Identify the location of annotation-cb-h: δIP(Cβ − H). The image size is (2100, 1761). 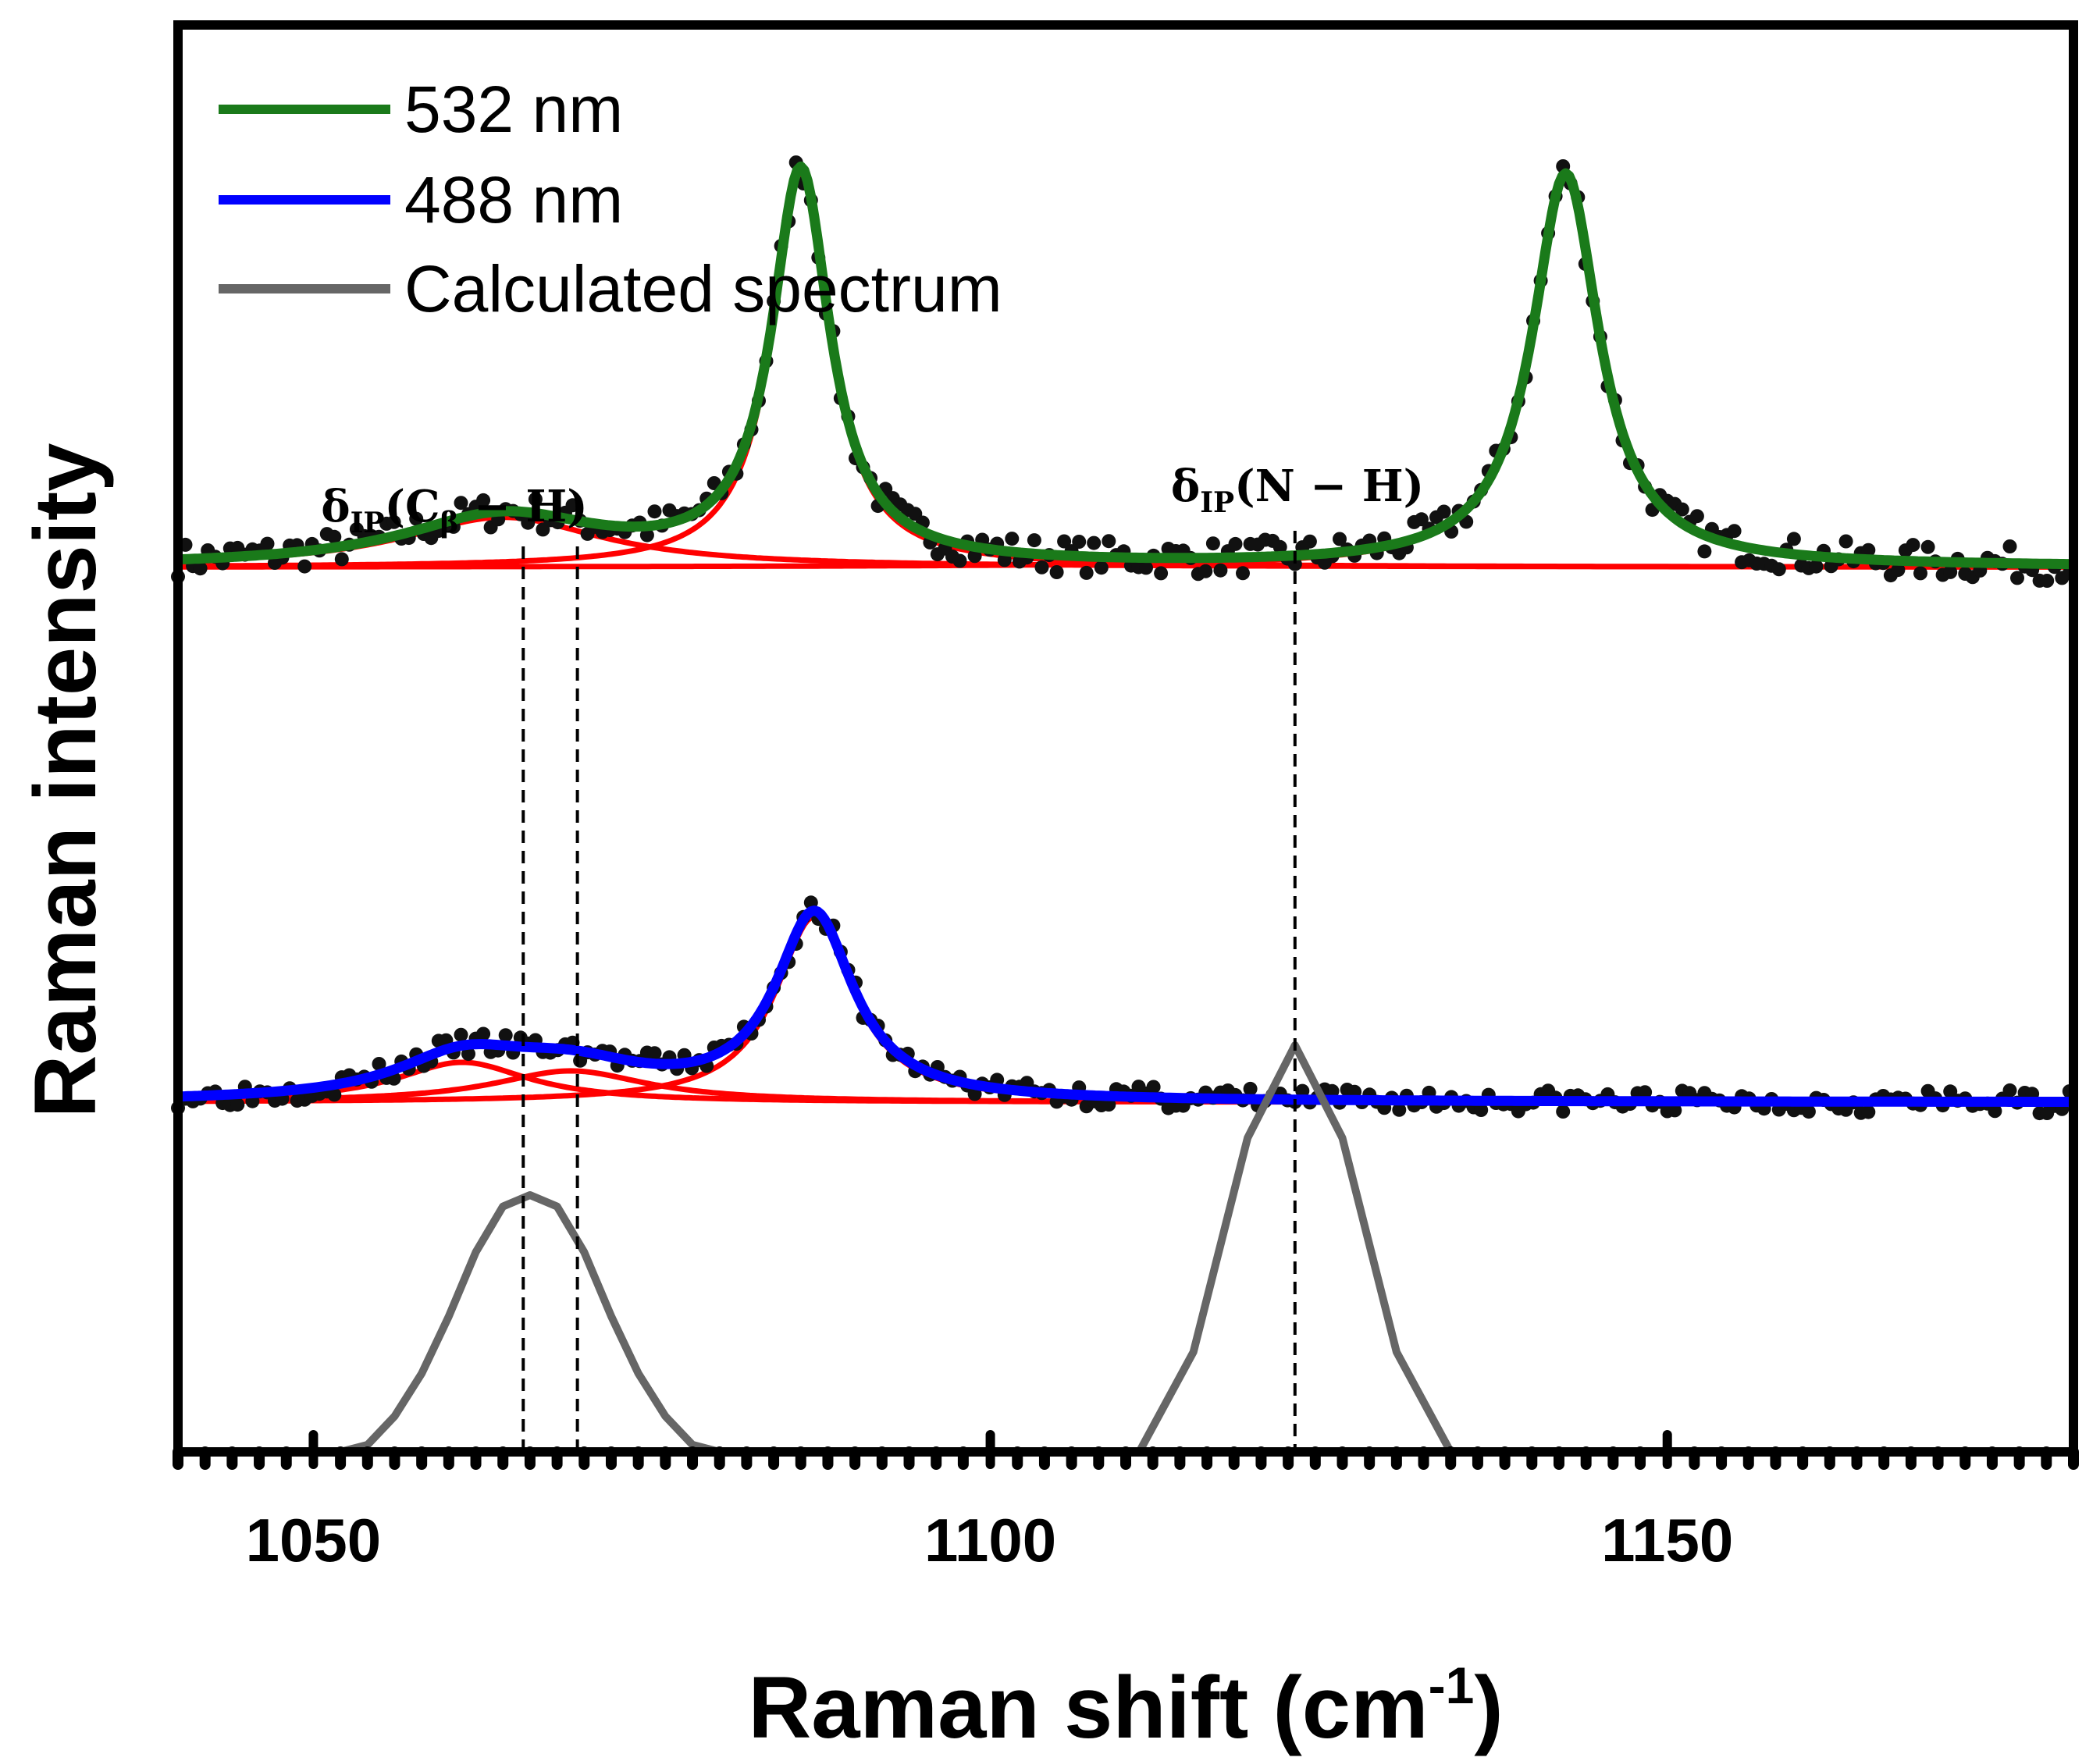
(454, 510).